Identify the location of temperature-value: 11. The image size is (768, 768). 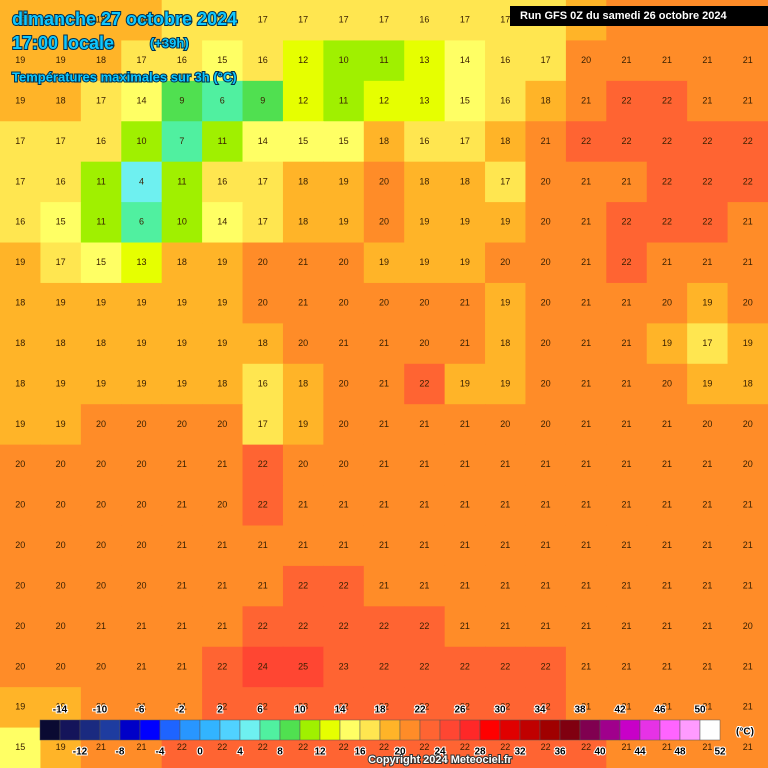
(343, 100).